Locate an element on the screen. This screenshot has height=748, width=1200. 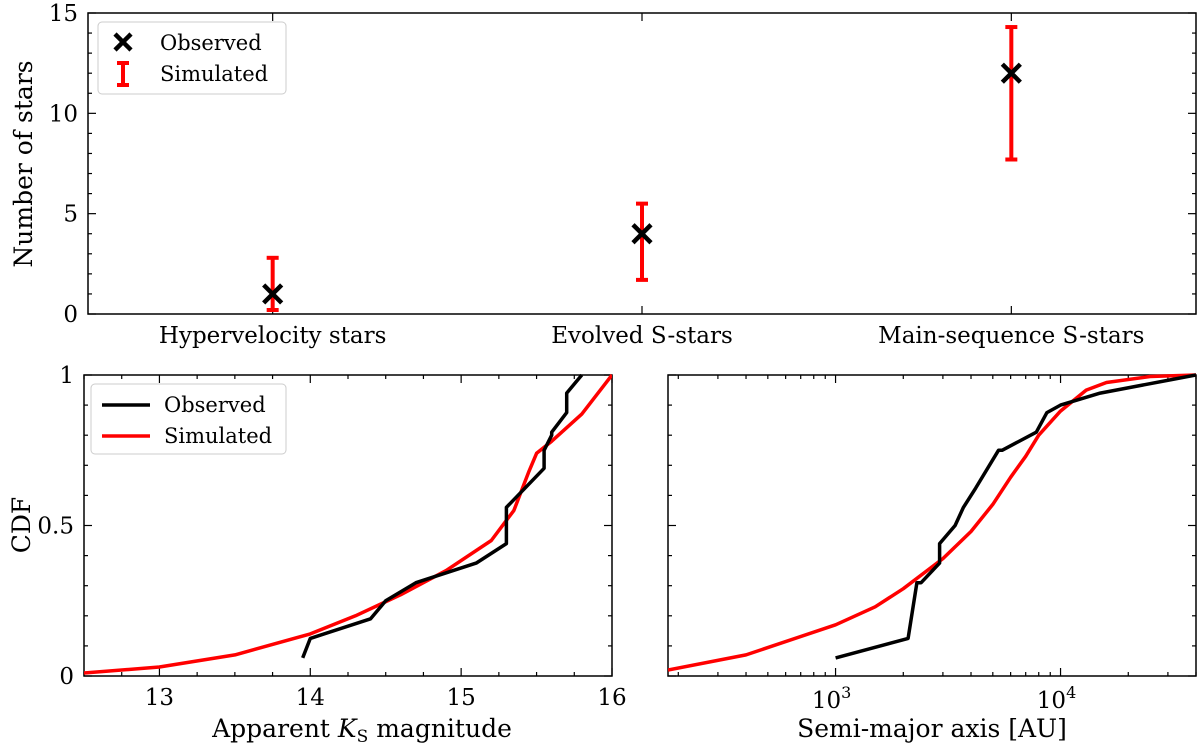
top-legend-box is located at coordinates (192, 58).